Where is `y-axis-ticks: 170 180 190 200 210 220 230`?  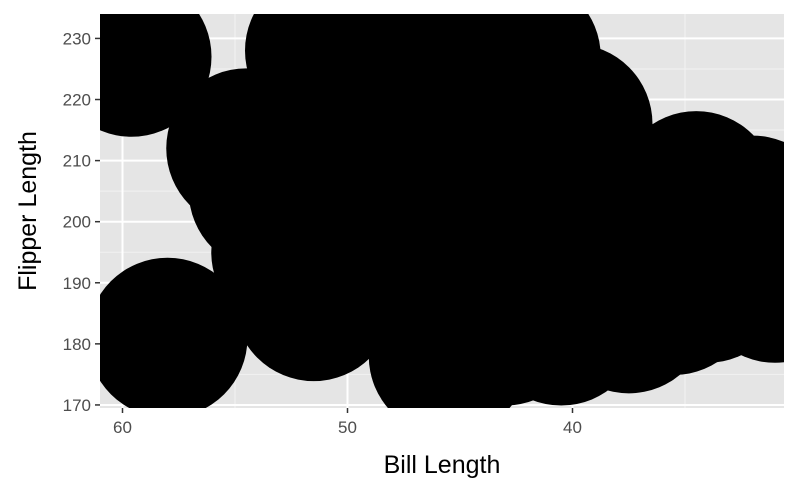 y-axis-ticks: 170 180 190 200 210 220 230 is located at coordinates (81, 222).